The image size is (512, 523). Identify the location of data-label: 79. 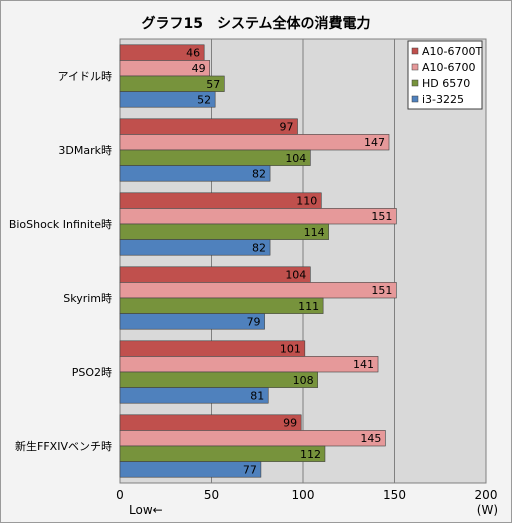
(254, 321).